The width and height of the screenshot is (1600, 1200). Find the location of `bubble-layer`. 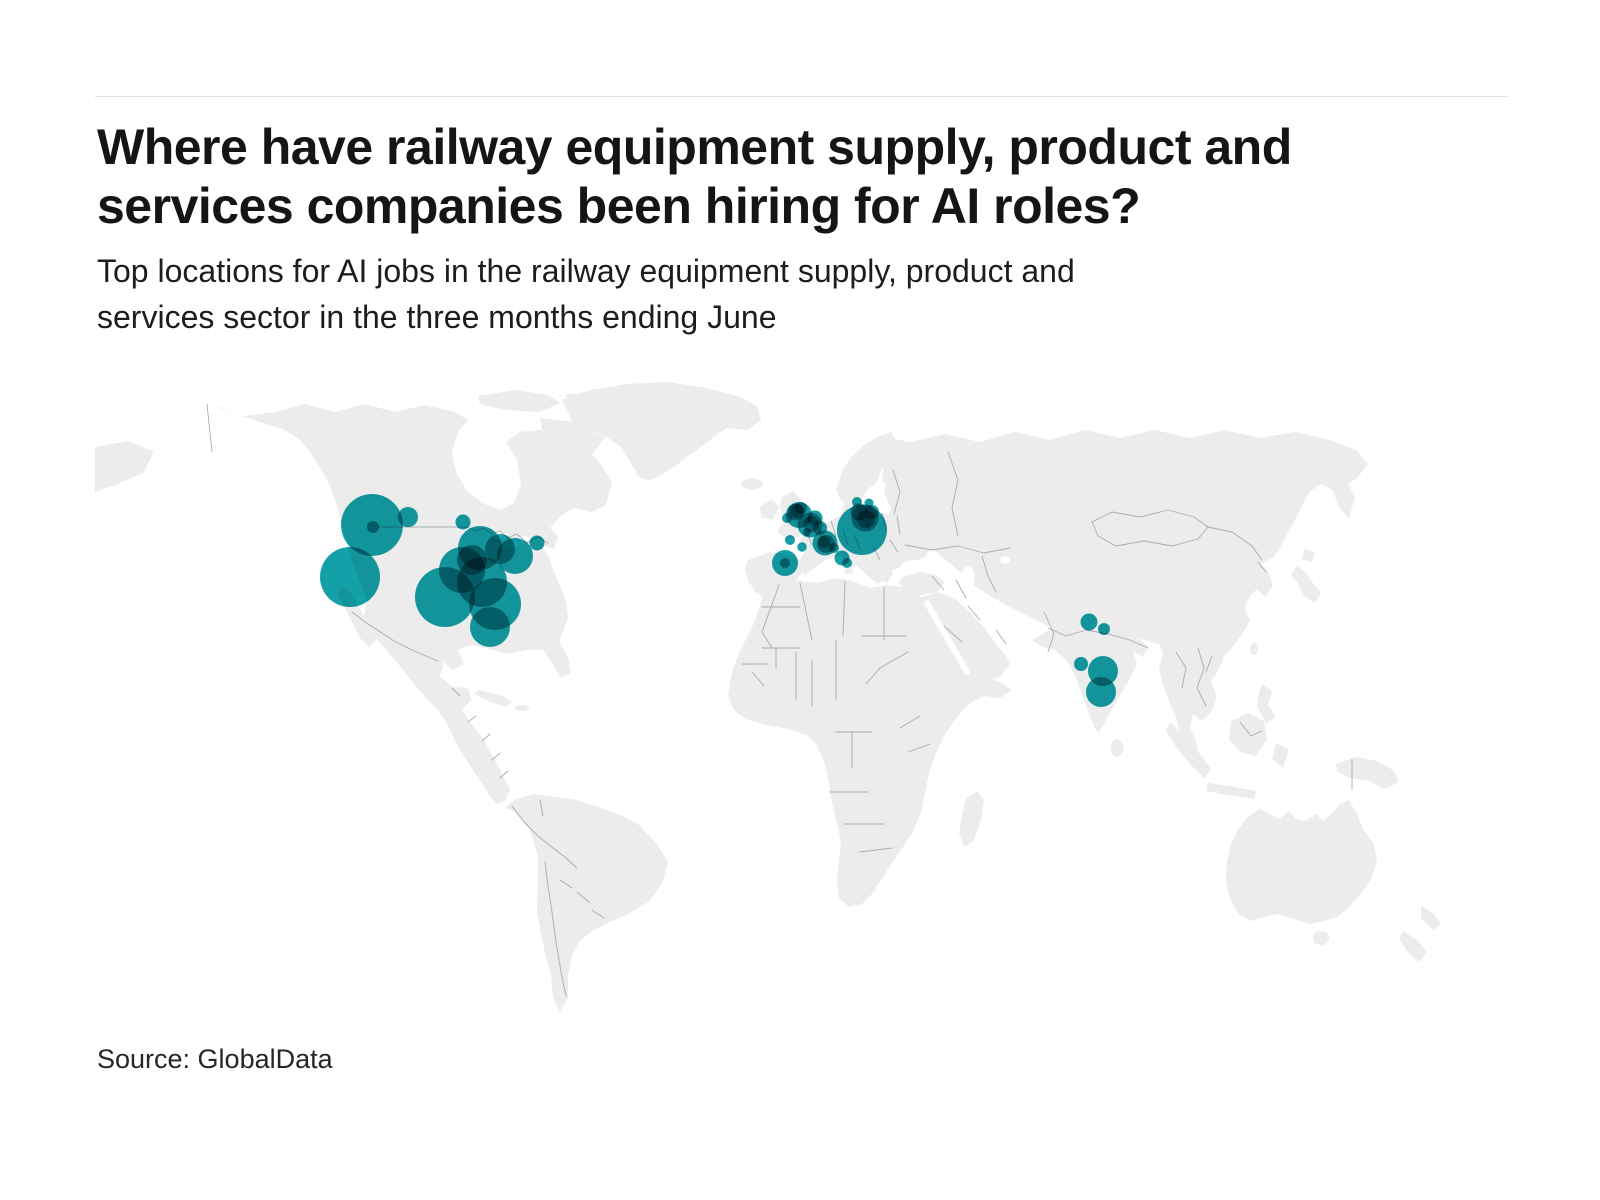

bubble-layer is located at coordinates (719, 600).